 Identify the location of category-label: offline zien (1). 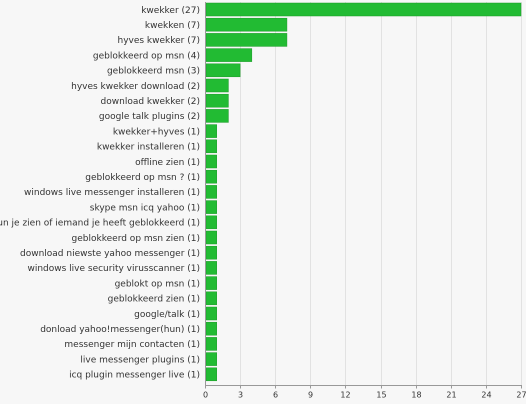
(167, 163).